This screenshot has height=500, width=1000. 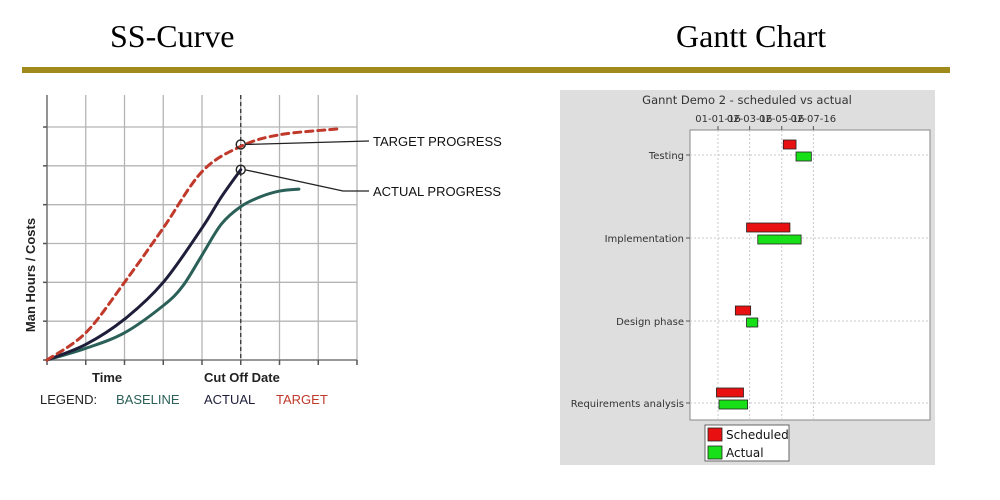 I want to click on gantt-task-label: Testing, so click(x=666, y=156).